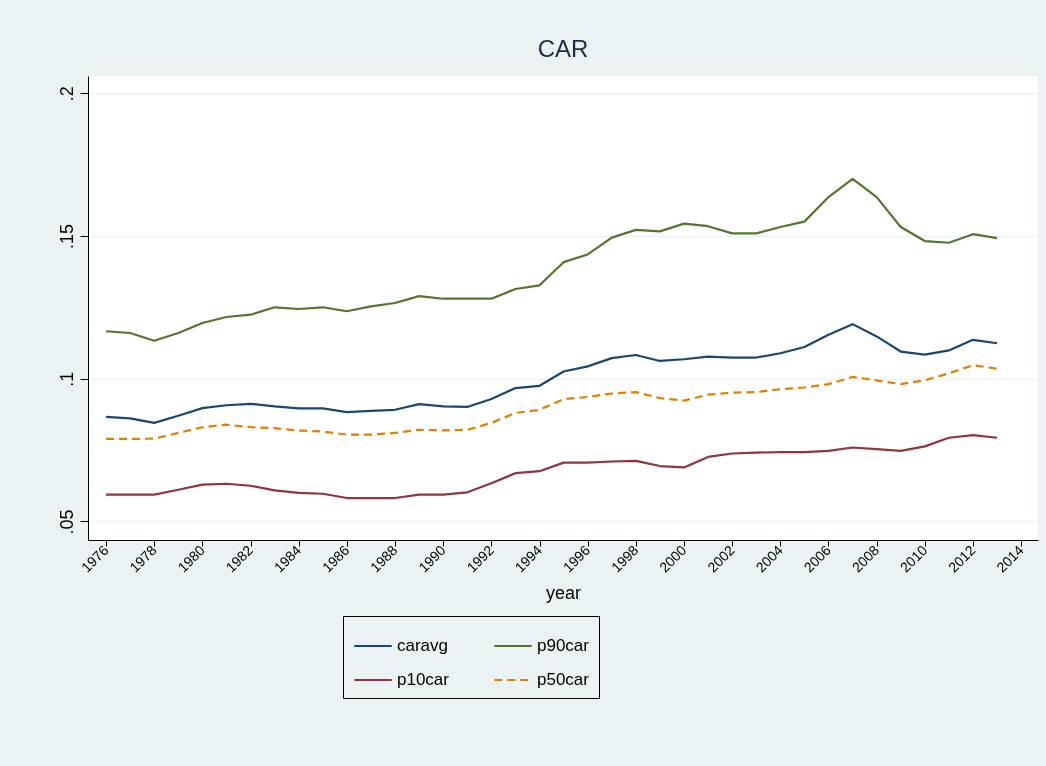 This screenshot has width=1046, height=766. Describe the element at coordinates (423, 645) in the screenshot. I see `legend-label: caravg` at that location.